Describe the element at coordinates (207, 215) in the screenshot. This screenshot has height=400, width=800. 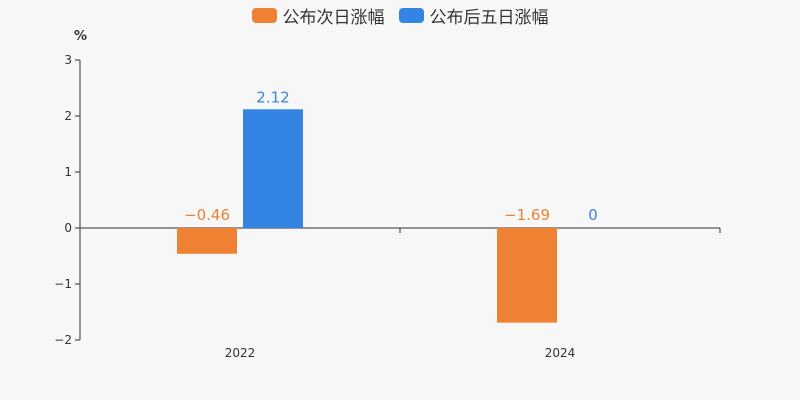
I see `data-label: −0.46` at that location.